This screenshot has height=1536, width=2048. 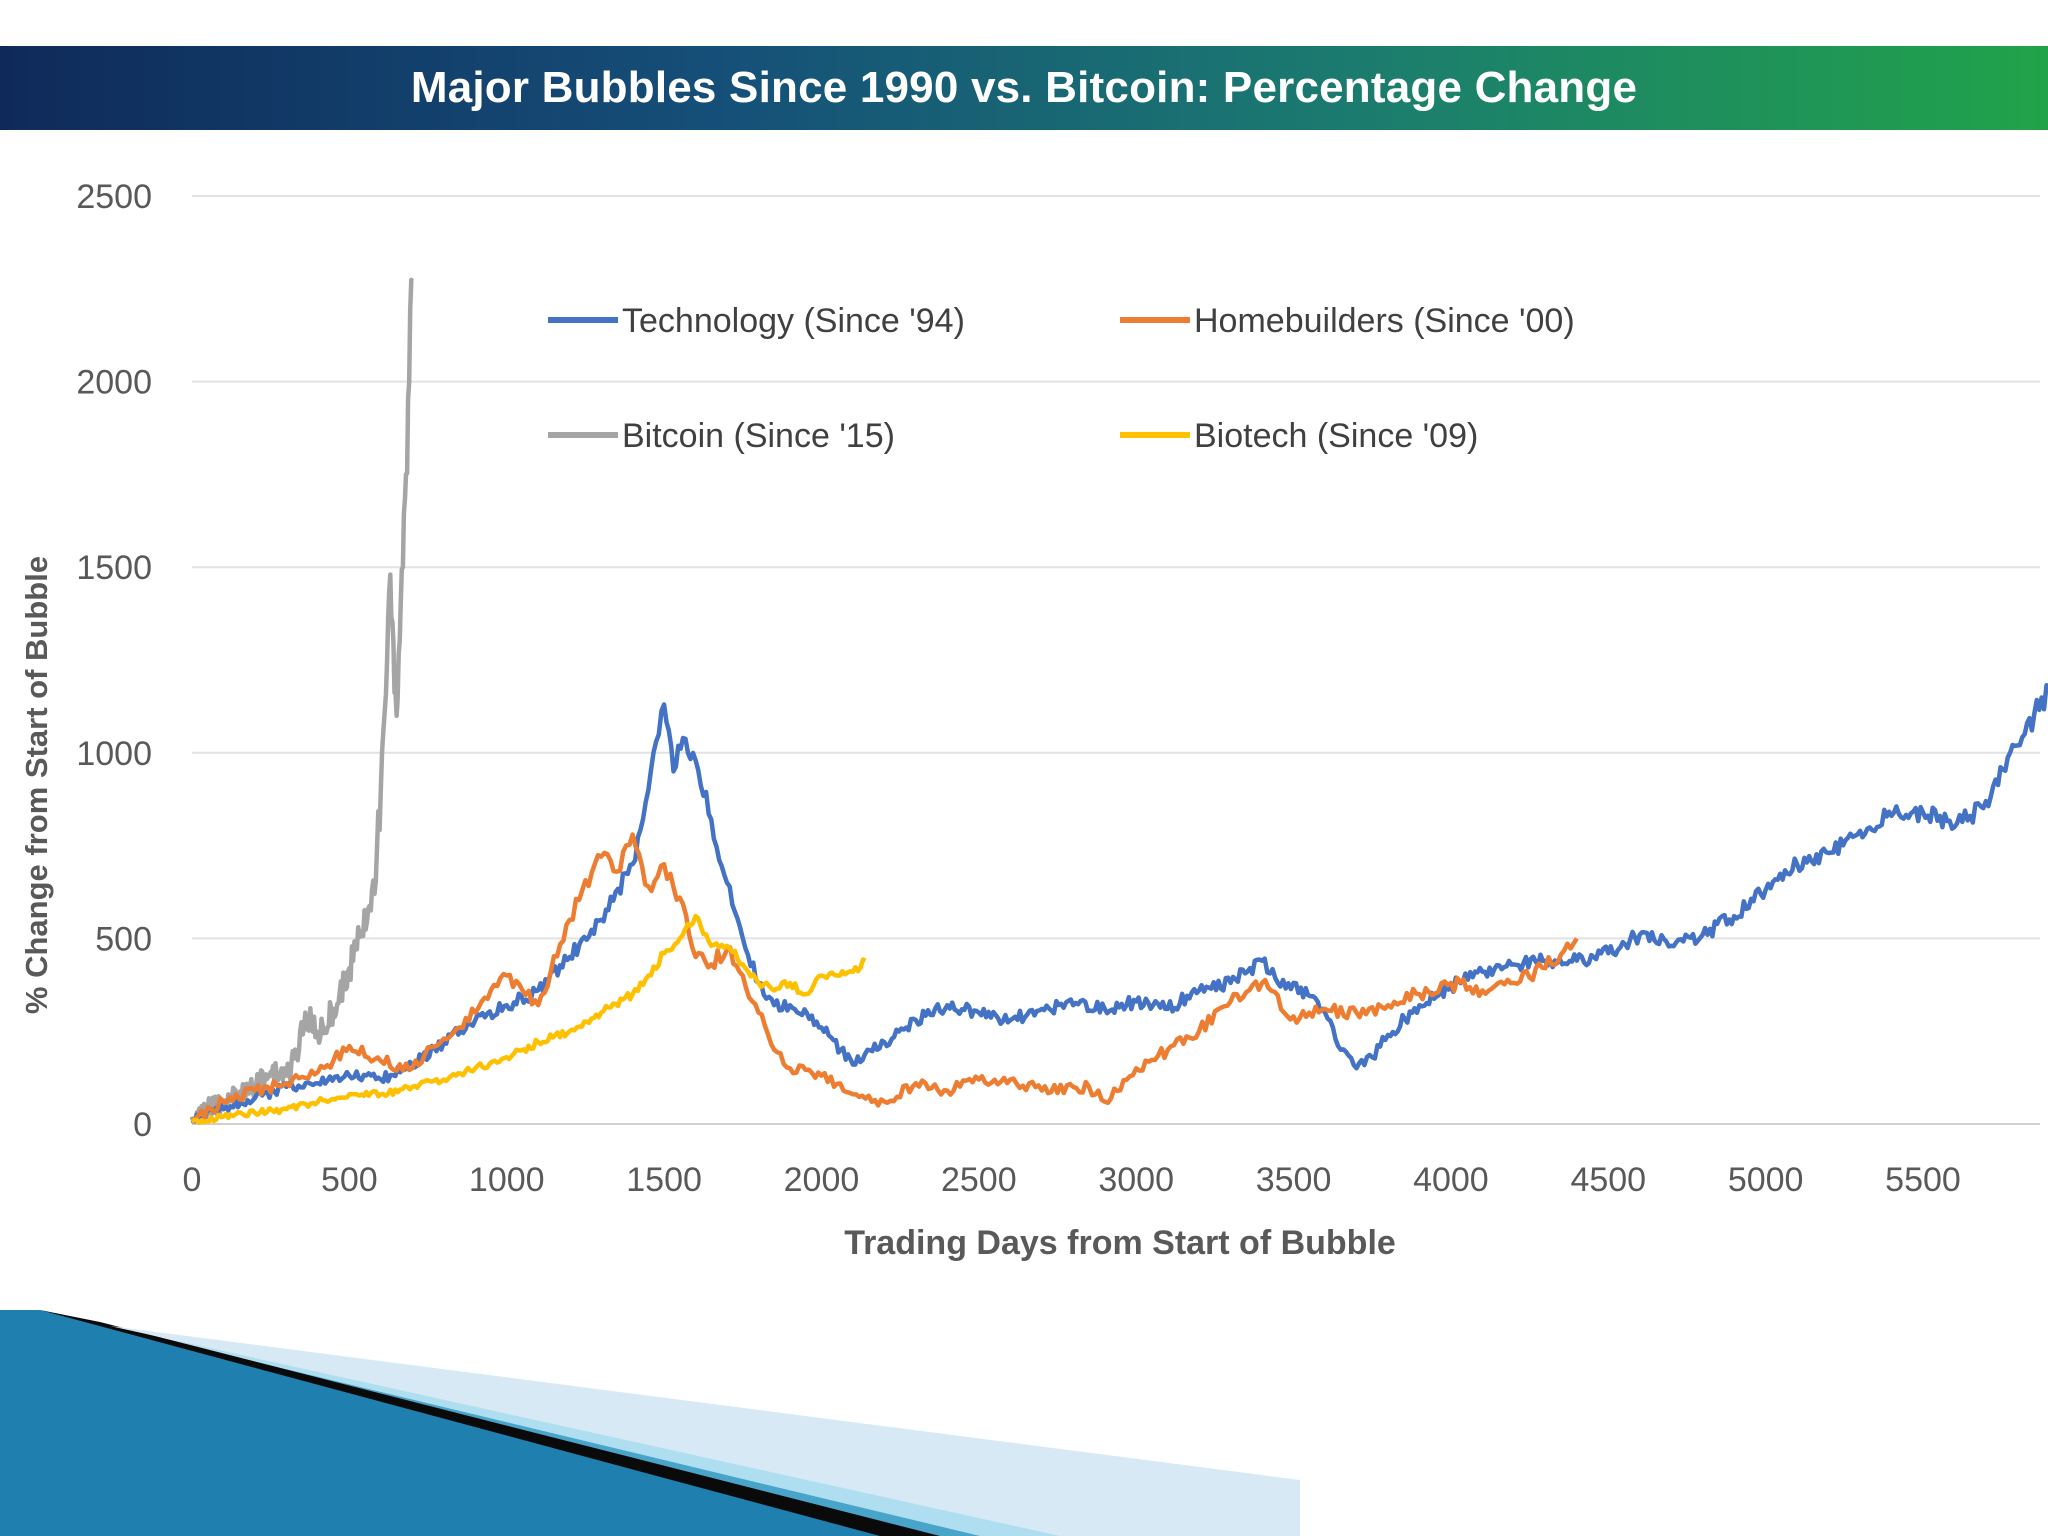 I want to click on x-tick-label: 0, so click(x=192, y=1180).